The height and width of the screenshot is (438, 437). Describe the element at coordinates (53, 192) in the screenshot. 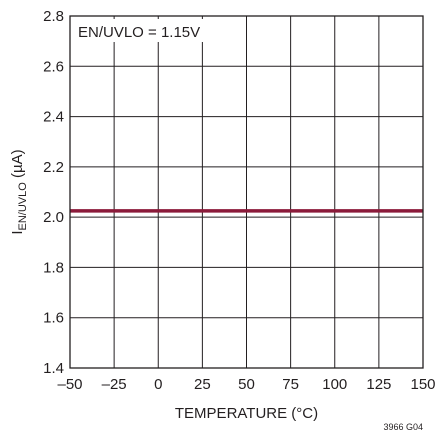

I see `y-tick-labels: 1.4 1.6 1.8 2.0 2.2 2.4 2.6 2.8` at that location.